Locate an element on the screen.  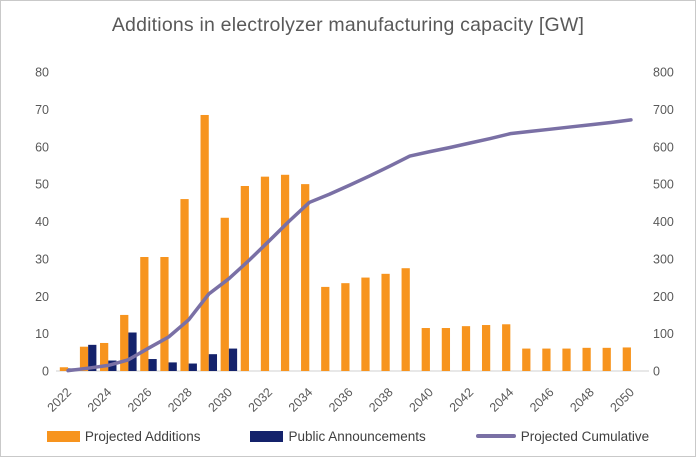
x-axis-label: 2022 is located at coordinates (60, 400).